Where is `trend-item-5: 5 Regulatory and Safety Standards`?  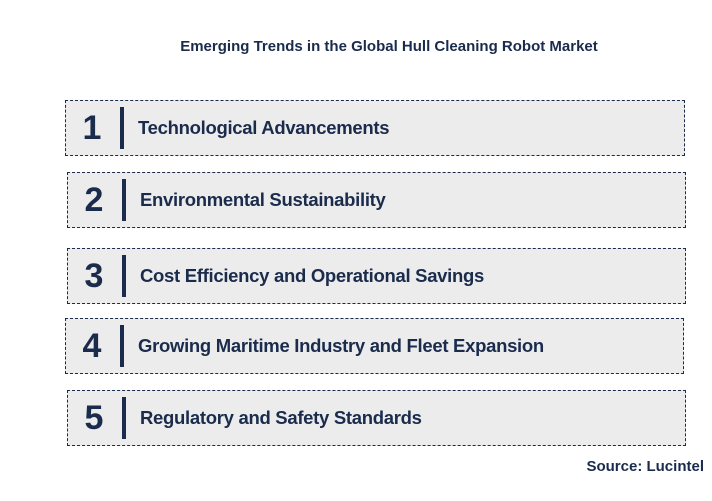 trend-item-5: 5 Regulatory and Safety Standards is located at coordinates (376, 418).